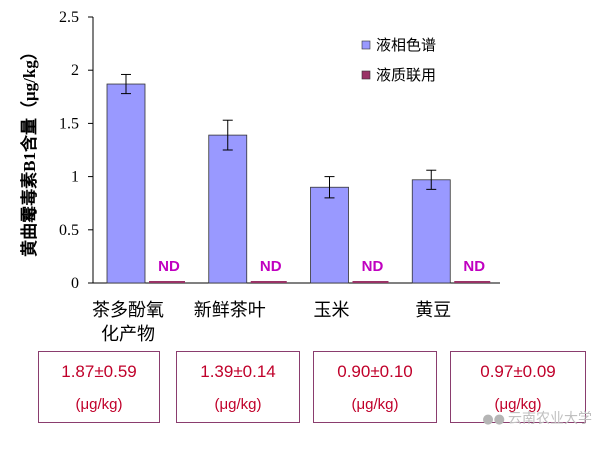  What do you see at coordinates (493, 419) in the screenshot?
I see `wechat-icon: ●●` at bounding box center [493, 419].